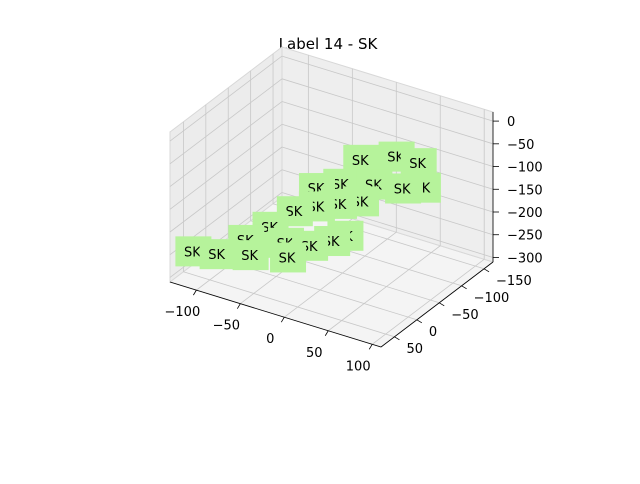 The height and width of the screenshot is (484, 640). I want to click on gridline-y-floor, so click(289, 304).